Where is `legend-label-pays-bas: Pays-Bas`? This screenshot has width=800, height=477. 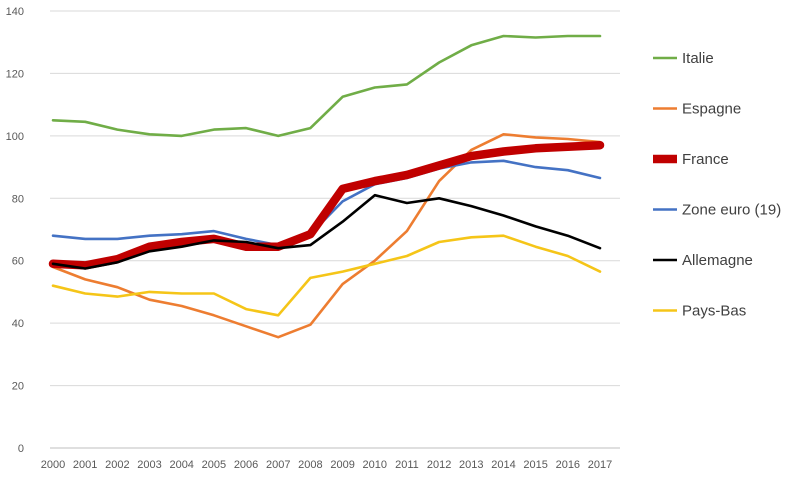 legend-label-pays-bas: Pays-Bas is located at coordinates (714, 311).